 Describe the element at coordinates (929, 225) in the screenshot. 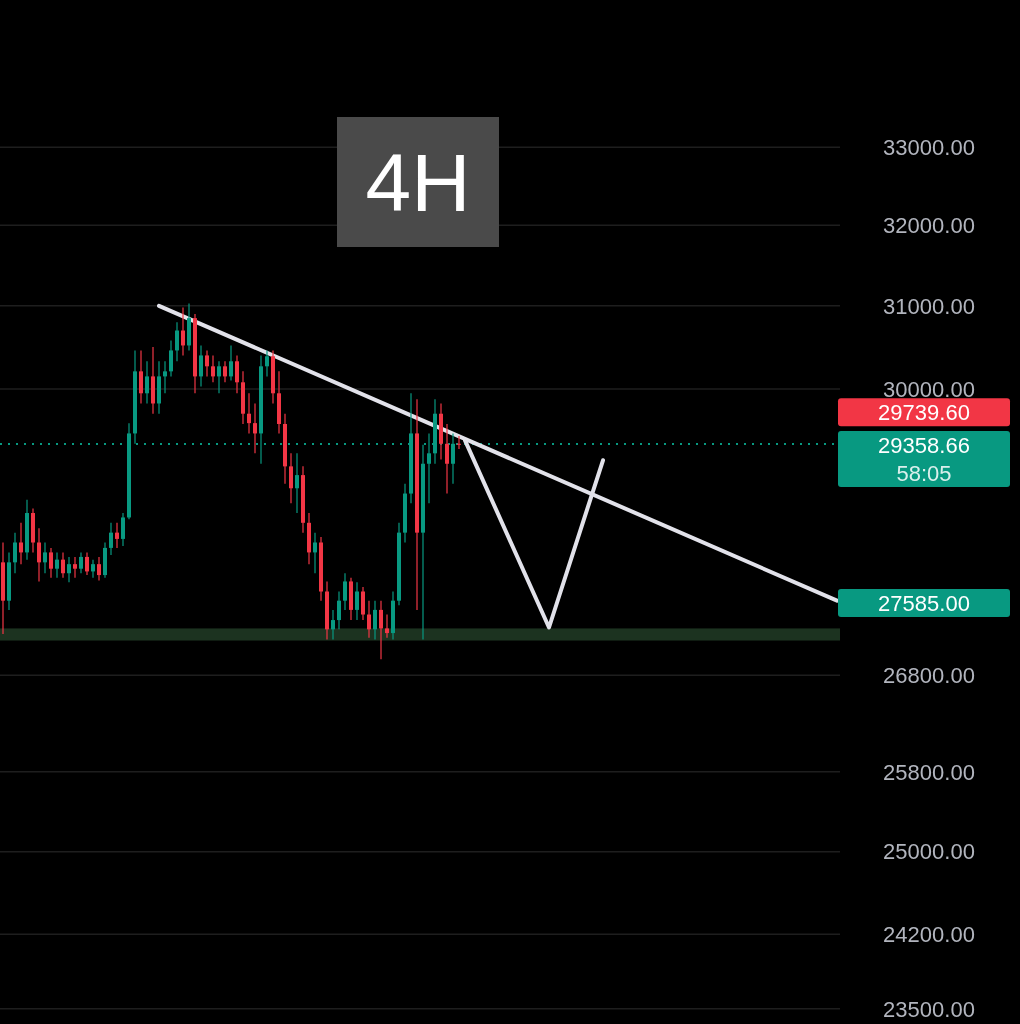

I see `y-tick-label: 32000.00` at that location.